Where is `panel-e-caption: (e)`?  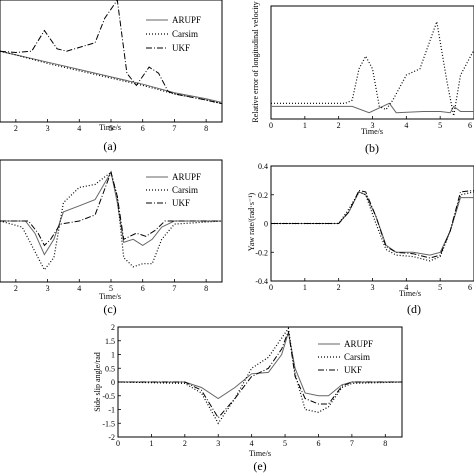
panel-e-caption: (e) is located at coordinates (259, 466).